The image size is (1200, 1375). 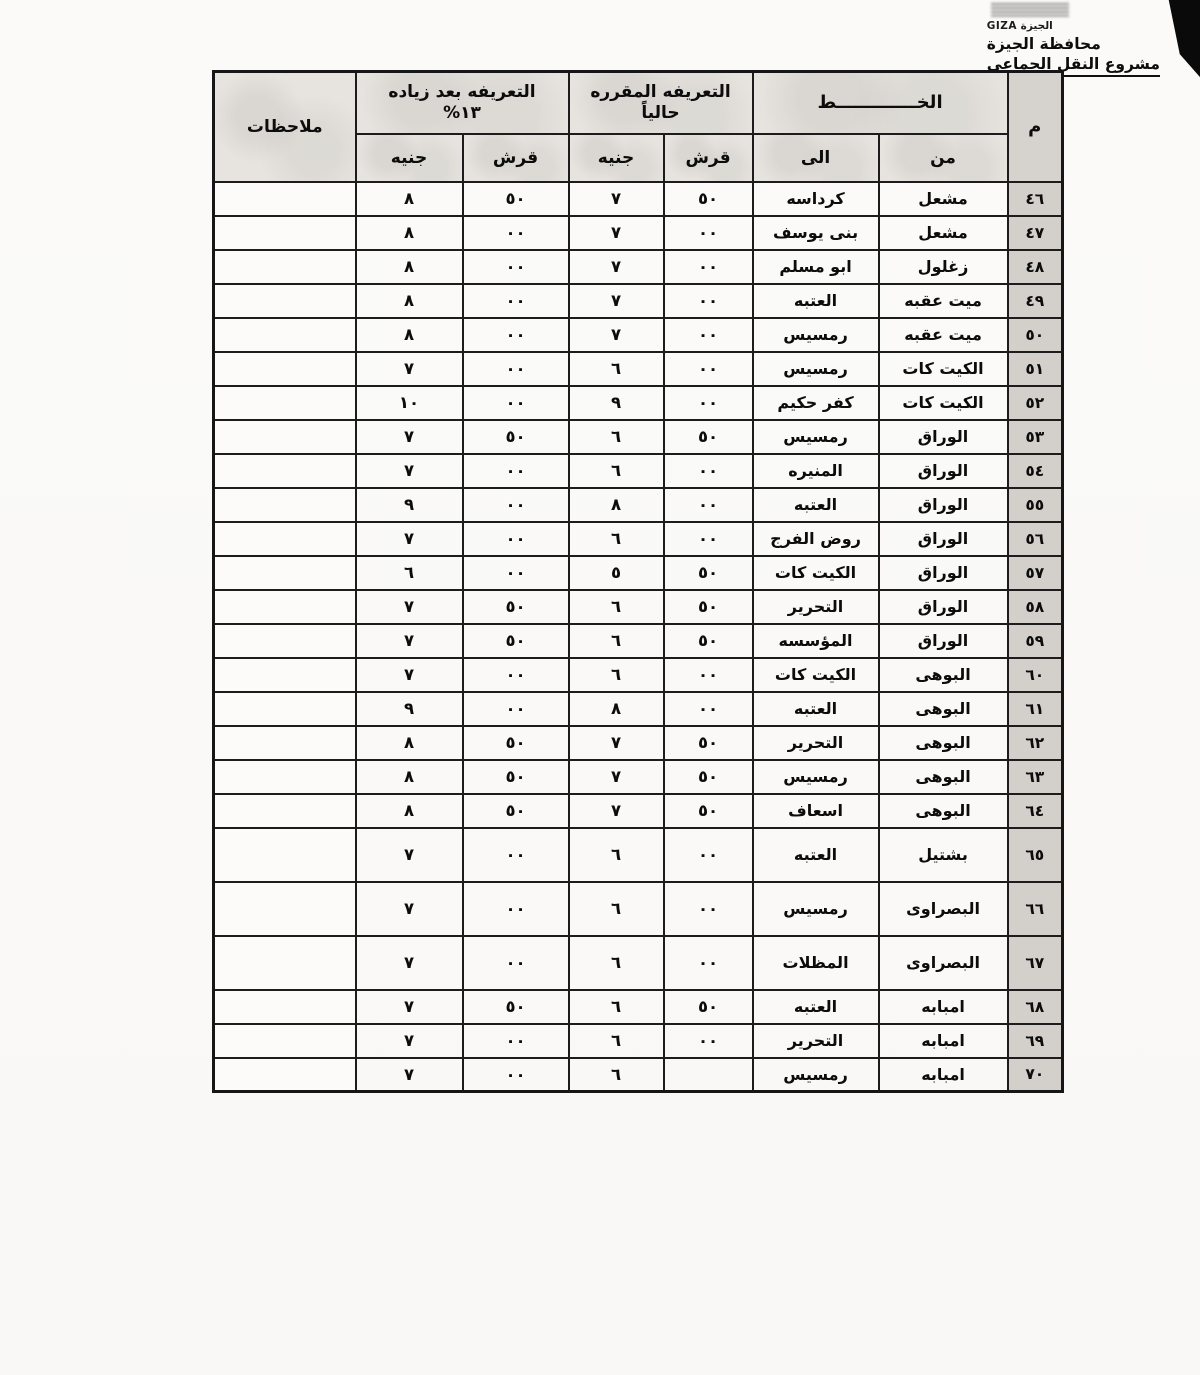 I want to click on cell-line-number: ٤٩, so click(x=1035, y=300).